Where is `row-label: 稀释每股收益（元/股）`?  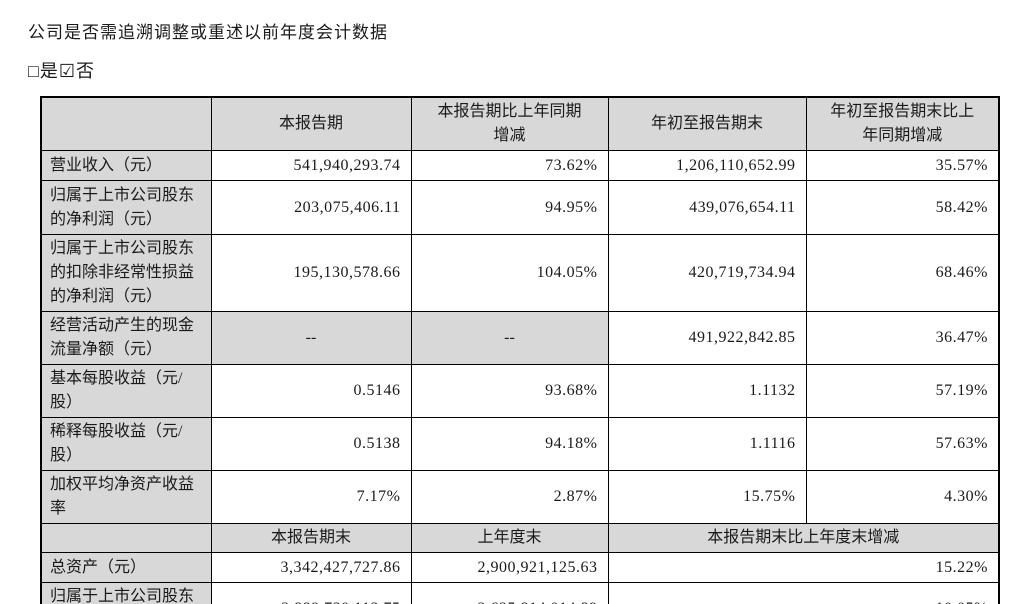 row-label: 稀释每股收益（元/股） is located at coordinates (126, 444).